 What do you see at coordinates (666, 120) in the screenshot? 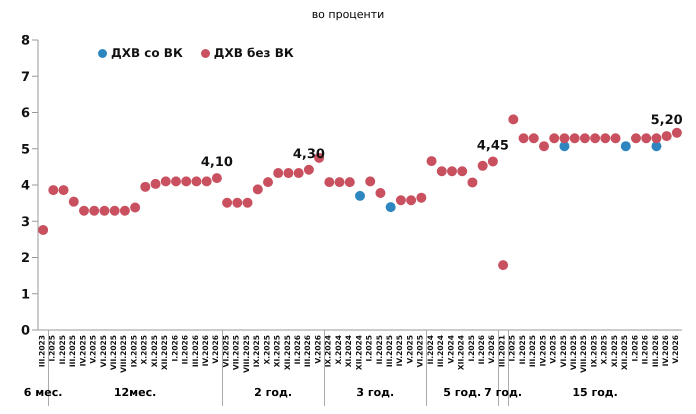
I see `annotation: 5,20` at bounding box center [666, 120].